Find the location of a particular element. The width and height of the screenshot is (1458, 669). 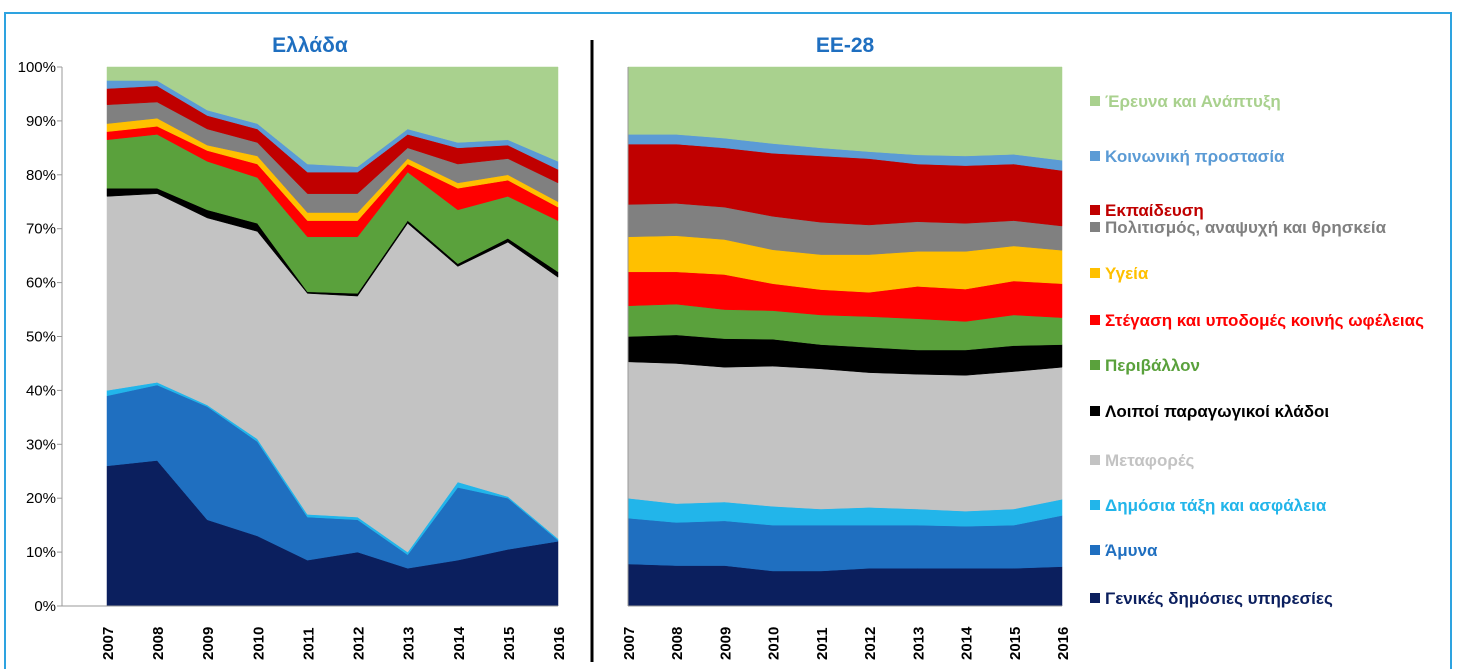

legend-label: Υγεία is located at coordinates (1127, 273).